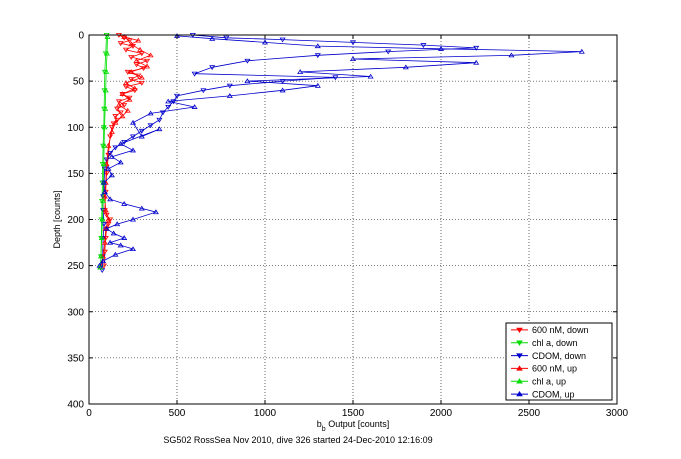 The height and width of the screenshot is (459, 681). Describe the element at coordinates (75, 174) in the screenshot. I see `y-tick-label: 150` at that location.